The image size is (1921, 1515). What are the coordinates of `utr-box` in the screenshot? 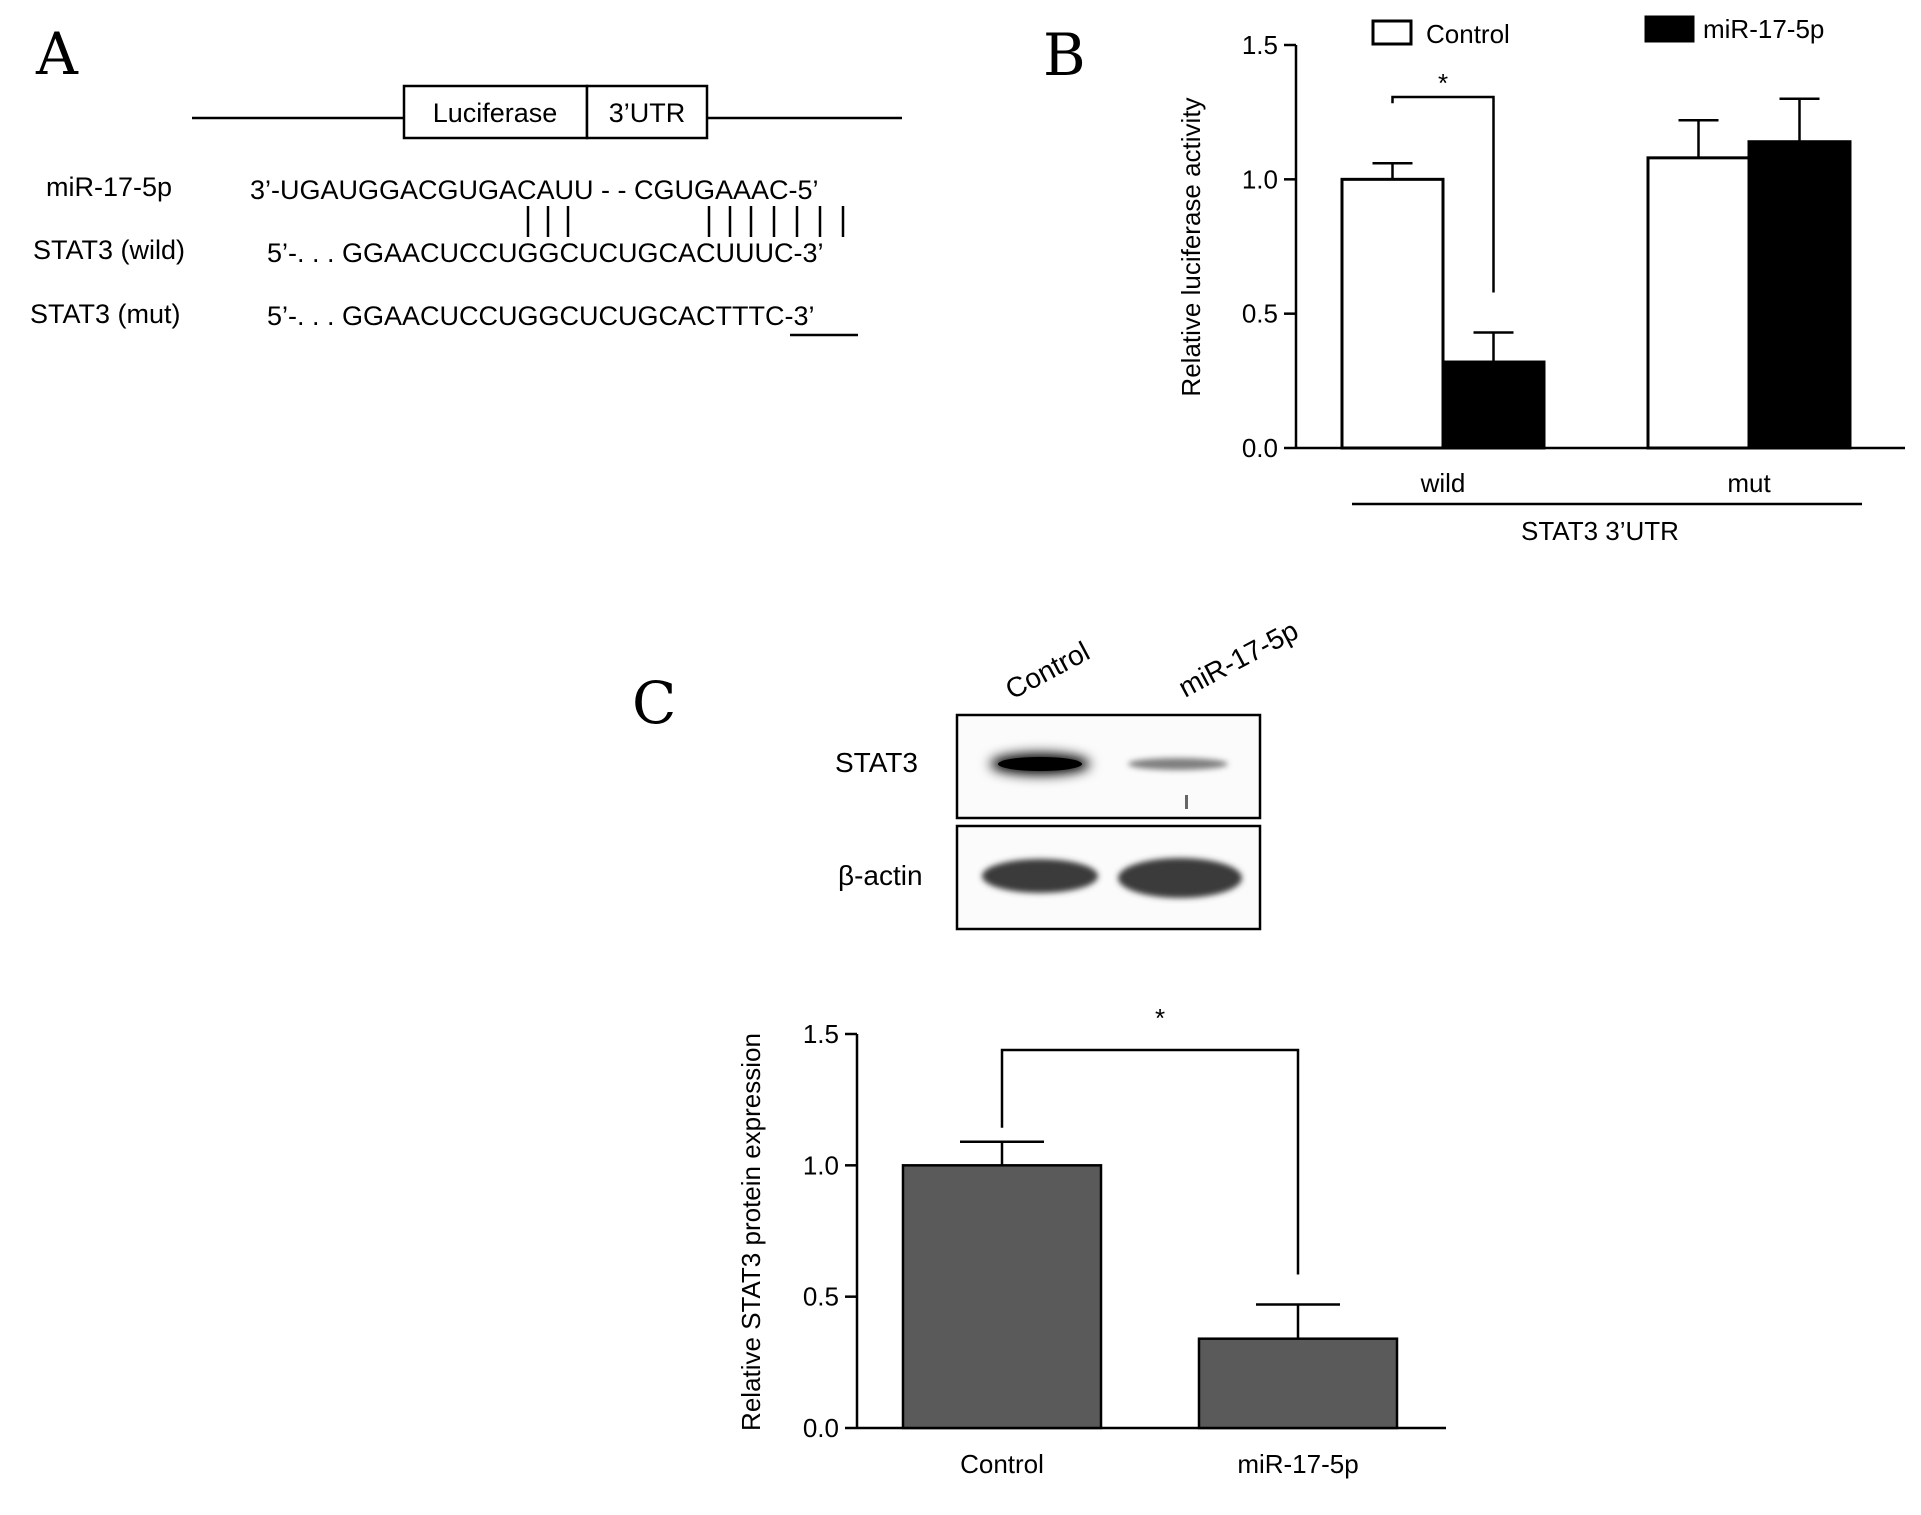 It's located at (647, 112).